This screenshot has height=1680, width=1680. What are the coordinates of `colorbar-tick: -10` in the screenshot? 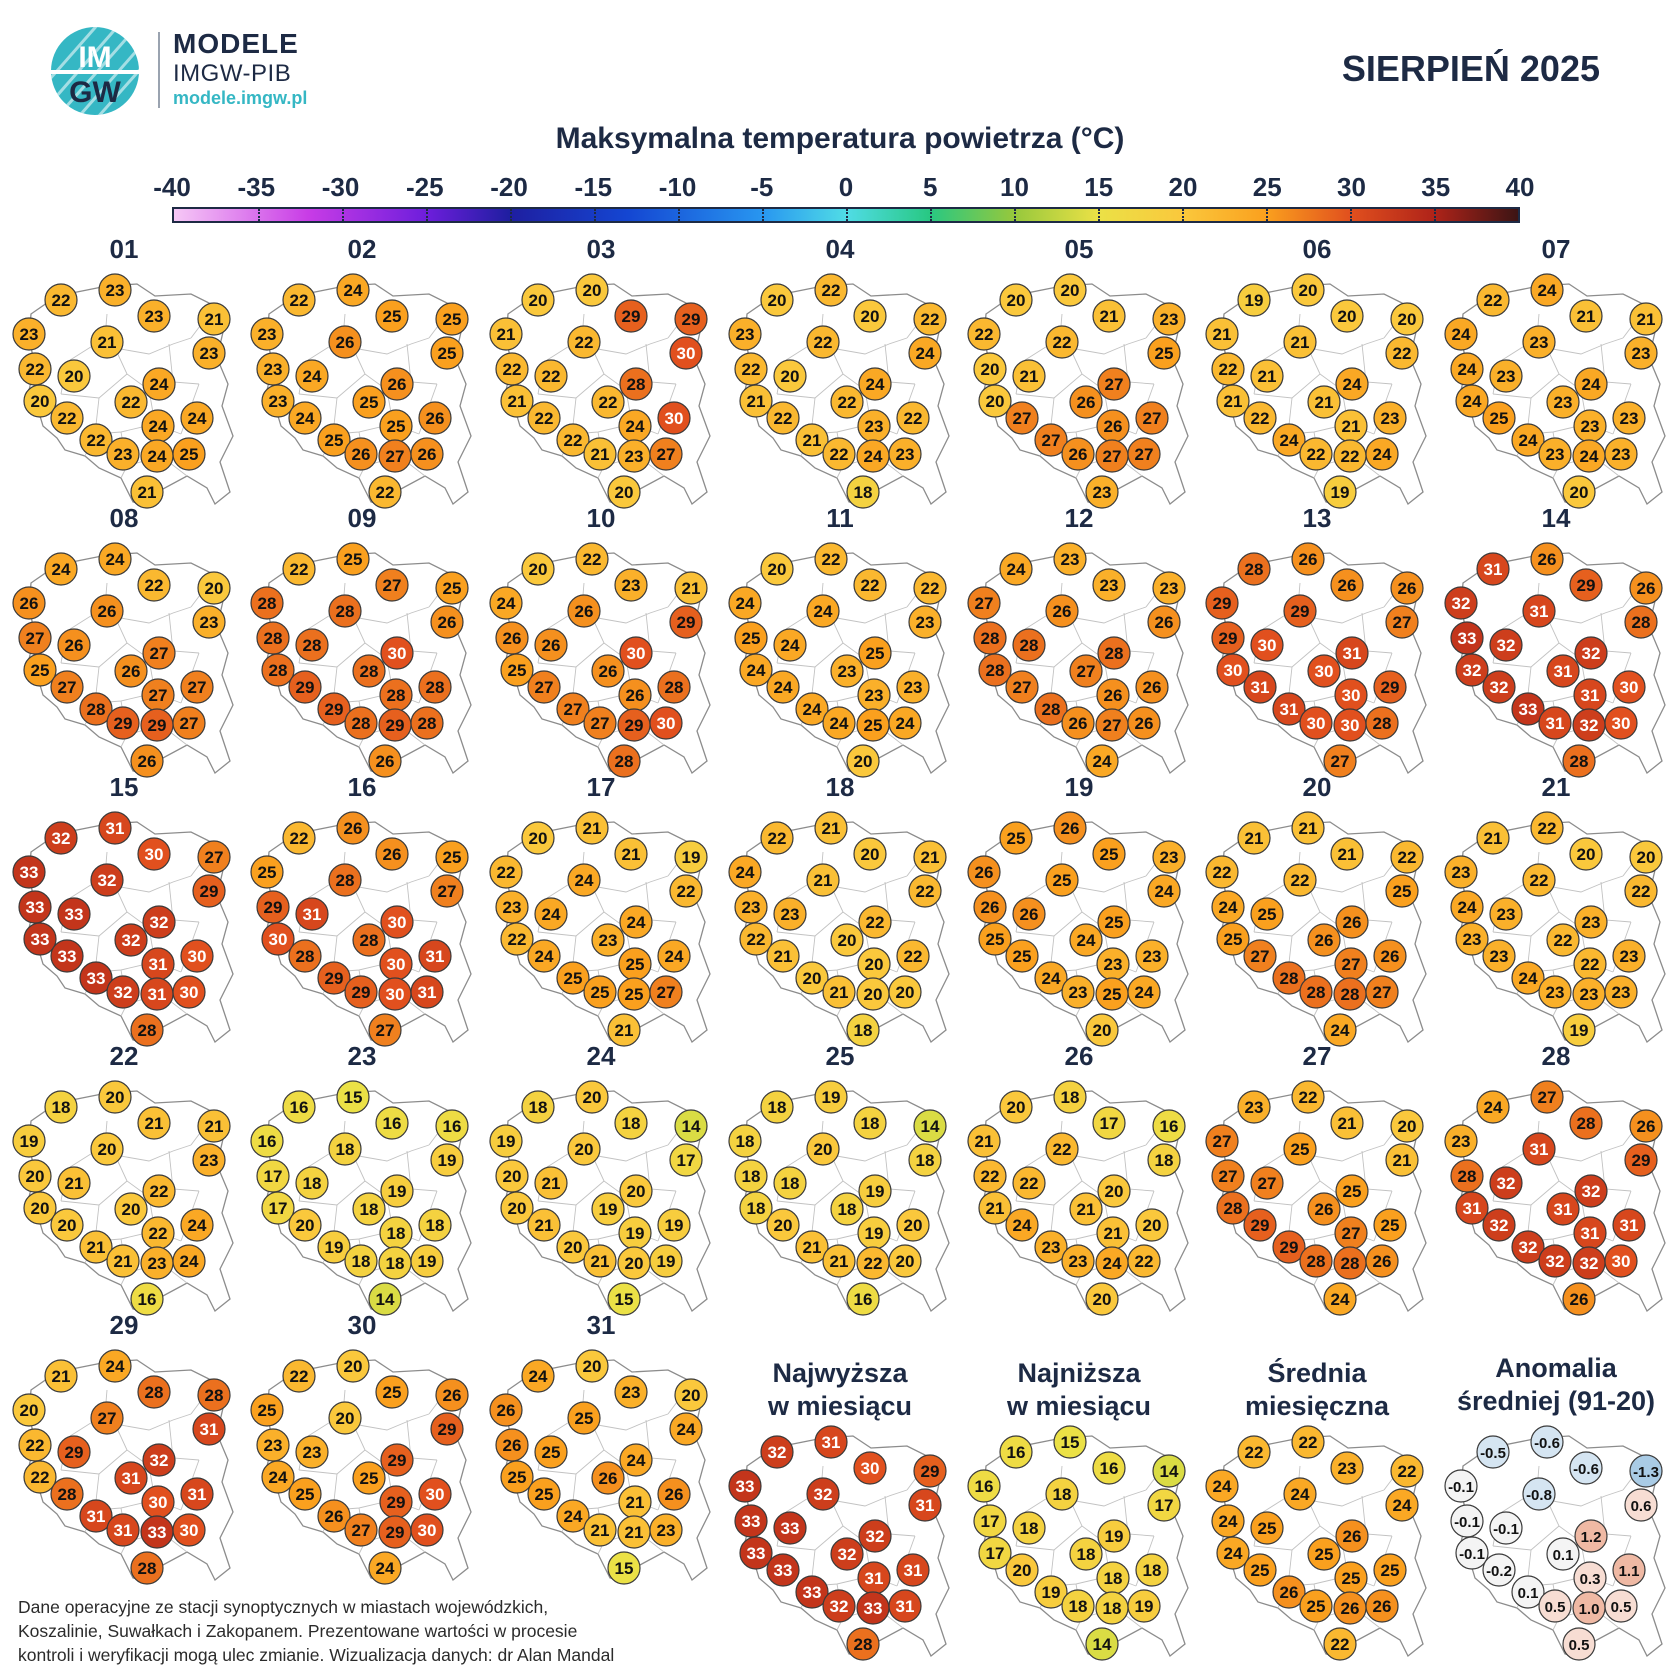 It's located at (677, 187).